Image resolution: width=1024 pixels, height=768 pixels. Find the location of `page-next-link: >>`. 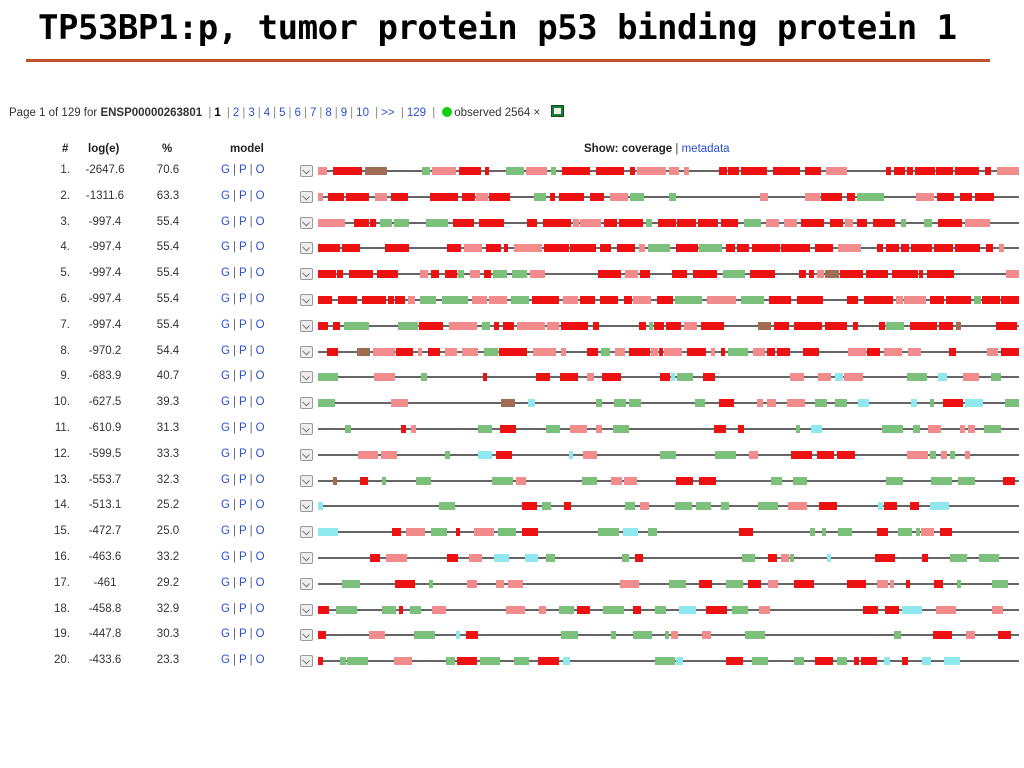

page-next-link: >> is located at coordinates (388, 113).